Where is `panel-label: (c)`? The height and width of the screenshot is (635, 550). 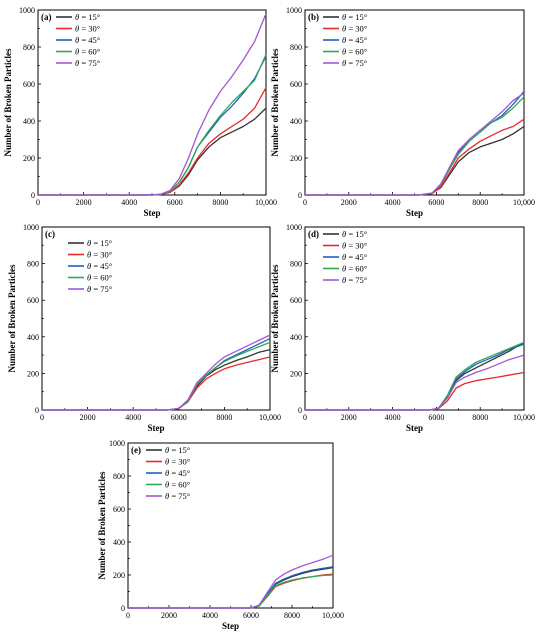
panel-label: (c) is located at coordinates (50, 234).